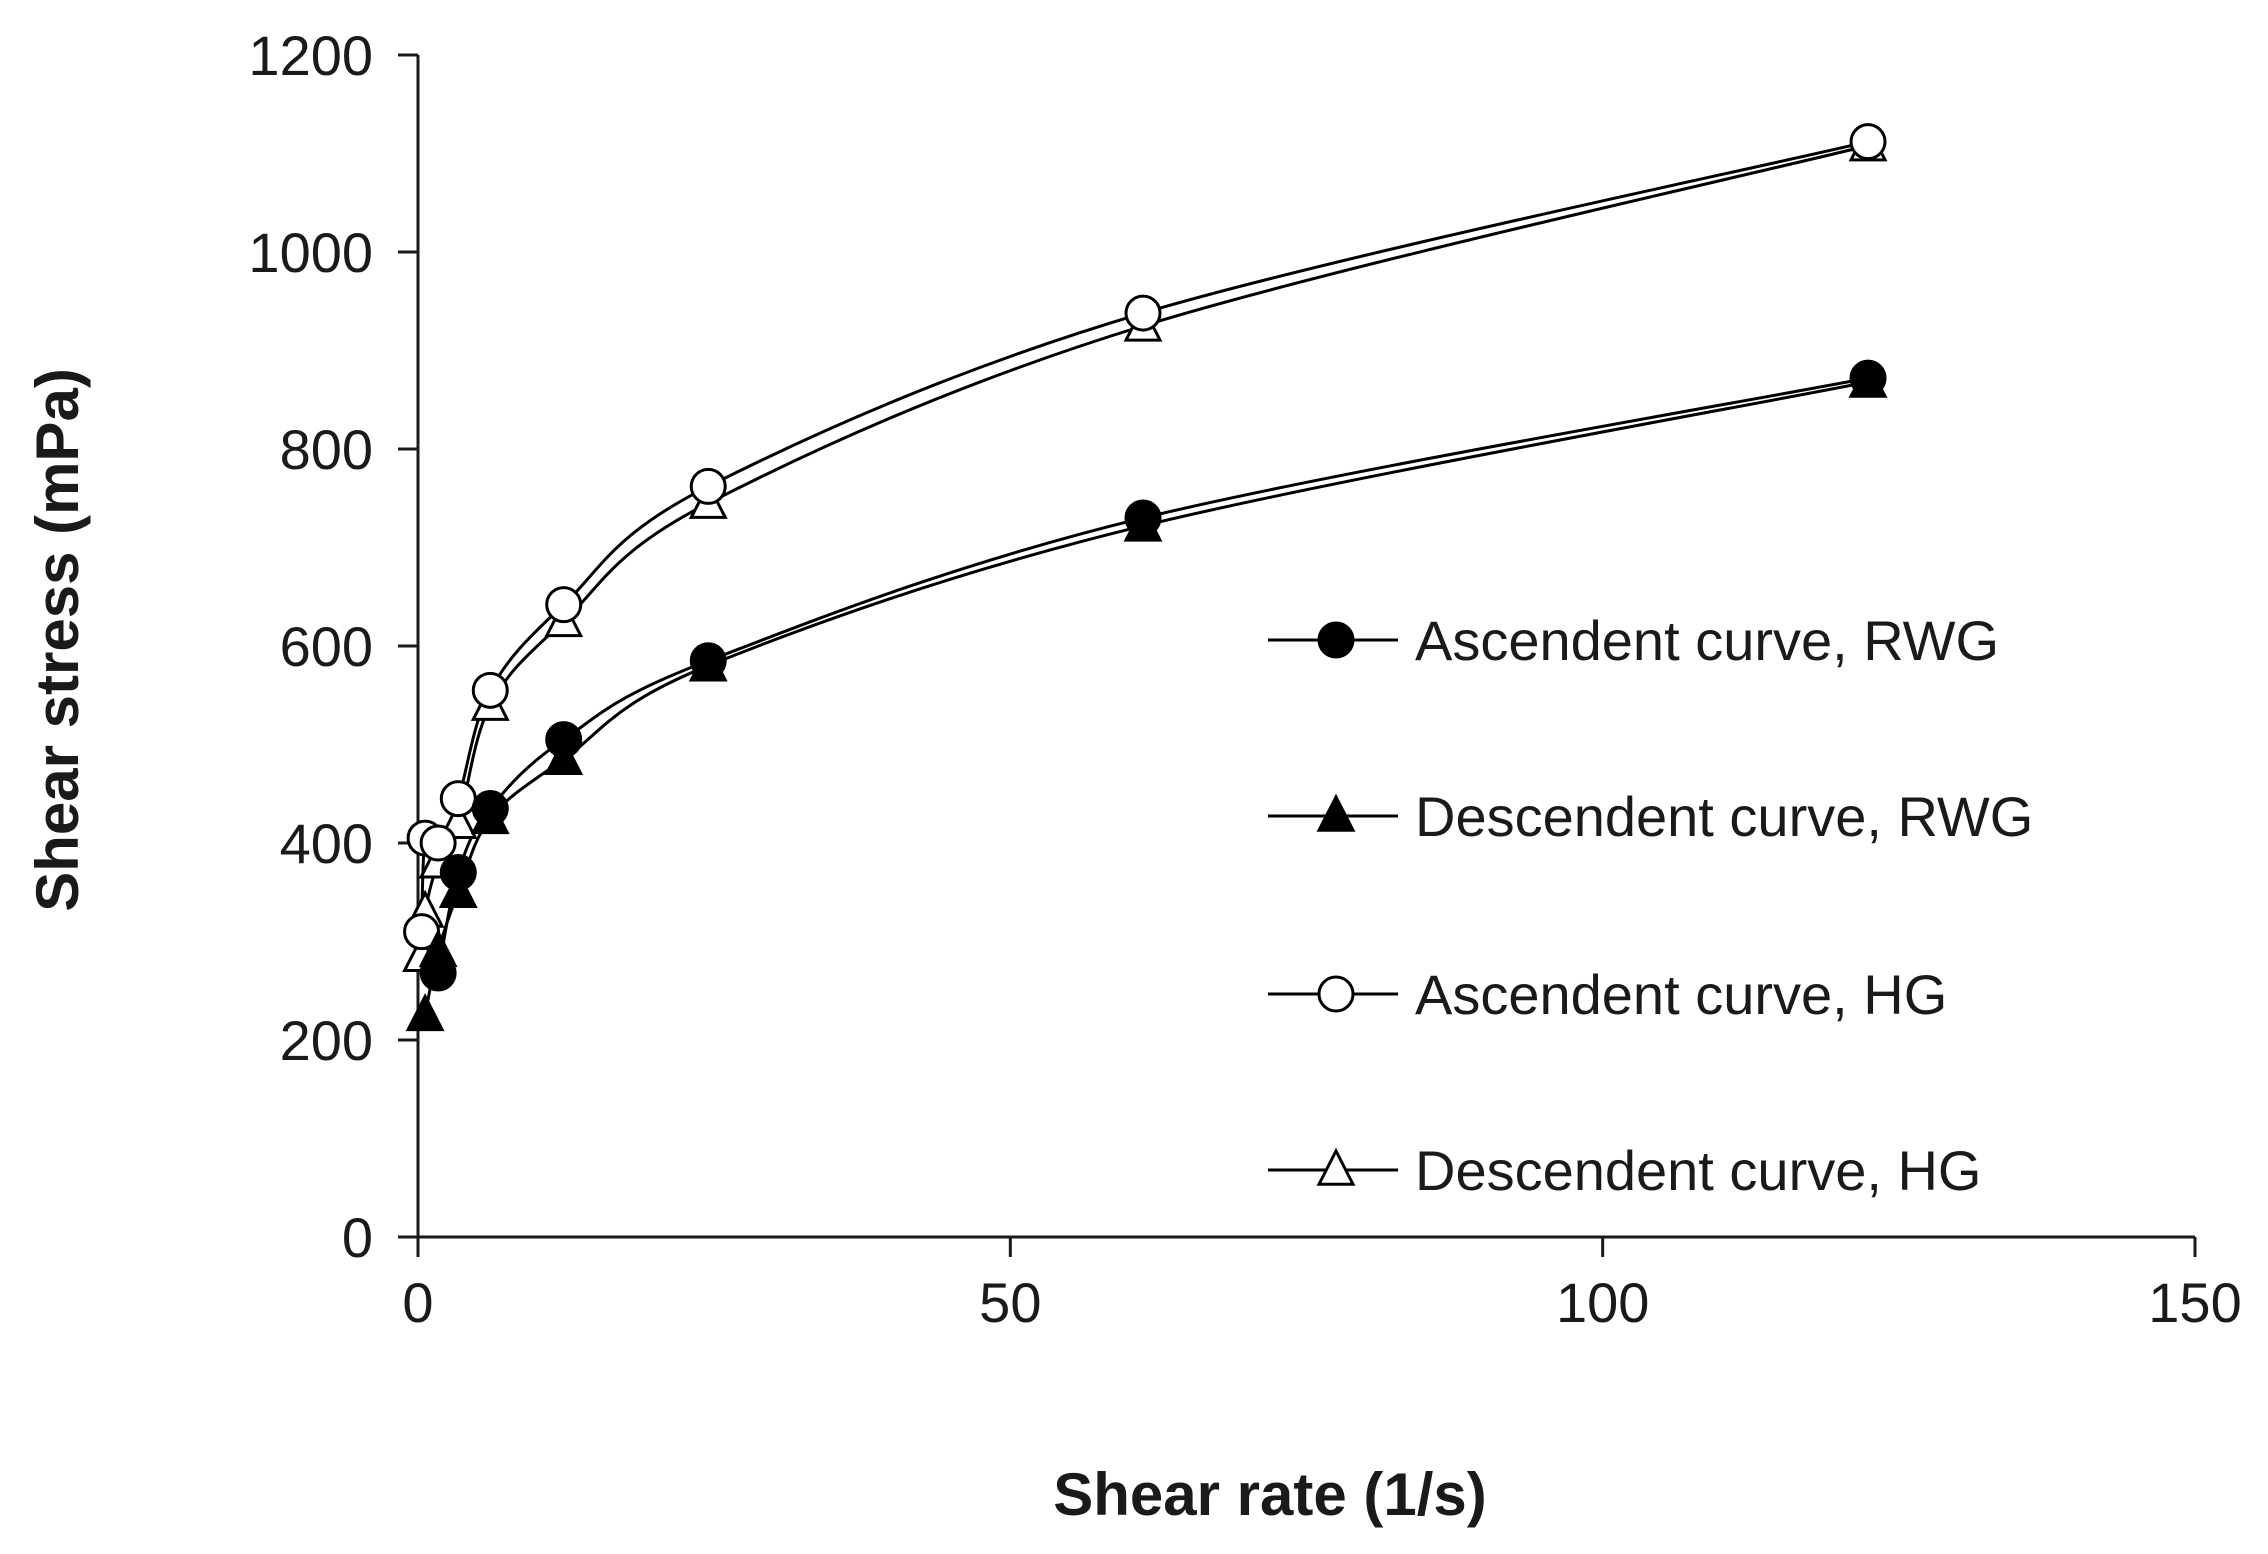 This screenshot has height=1554, width=2268. What do you see at coordinates (326, 1040) in the screenshot?
I see `y-tick-label: 200` at bounding box center [326, 1040].